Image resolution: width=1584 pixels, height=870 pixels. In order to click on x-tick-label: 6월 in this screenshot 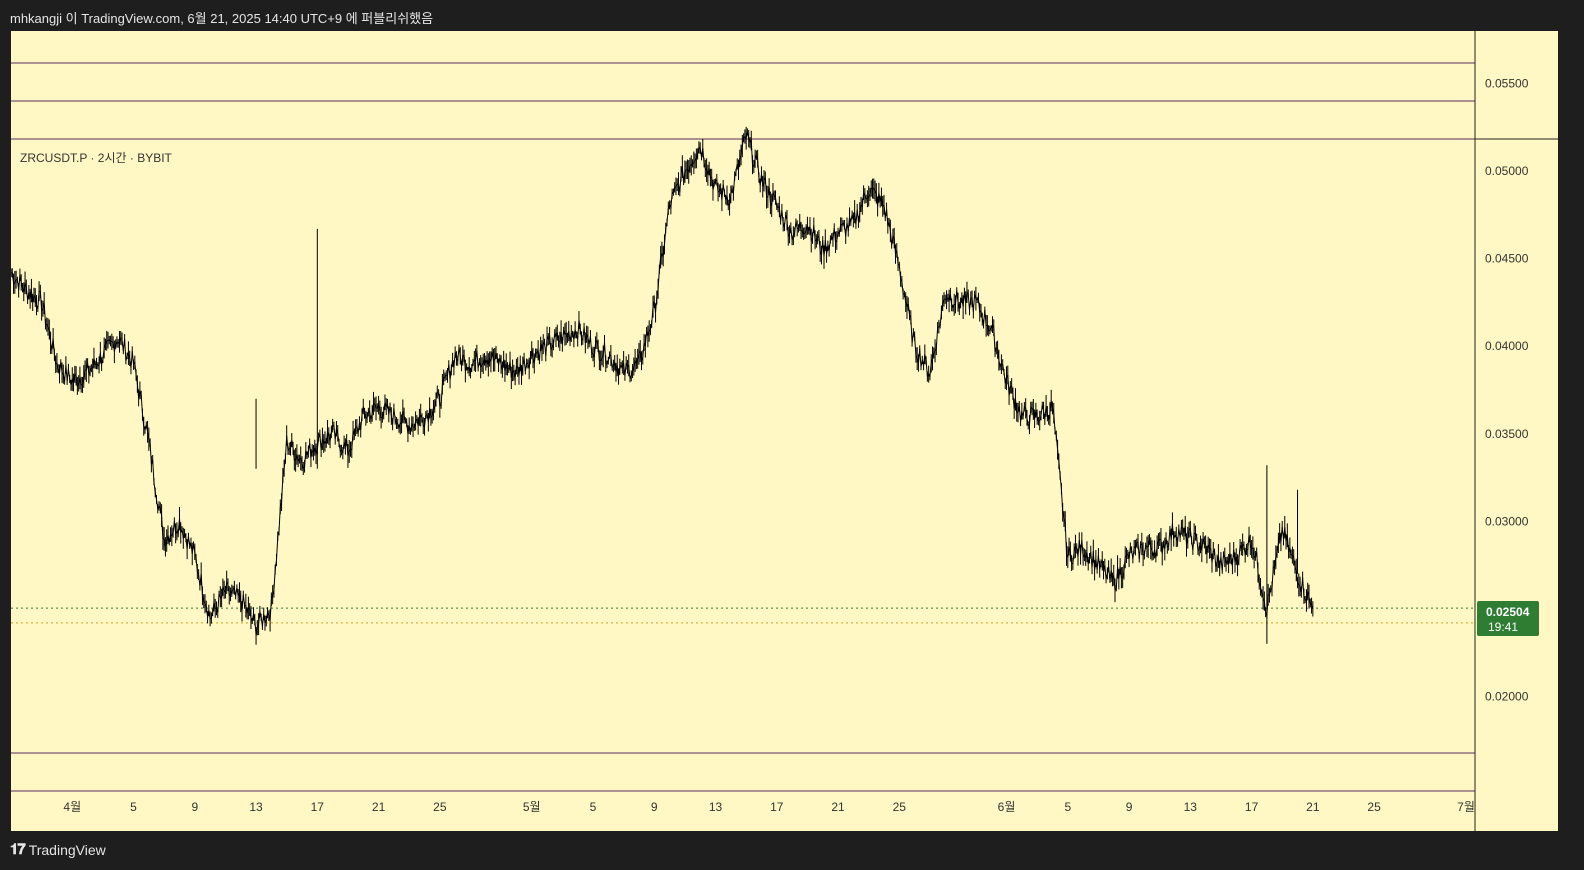, I will do `click(1007, 807)`.